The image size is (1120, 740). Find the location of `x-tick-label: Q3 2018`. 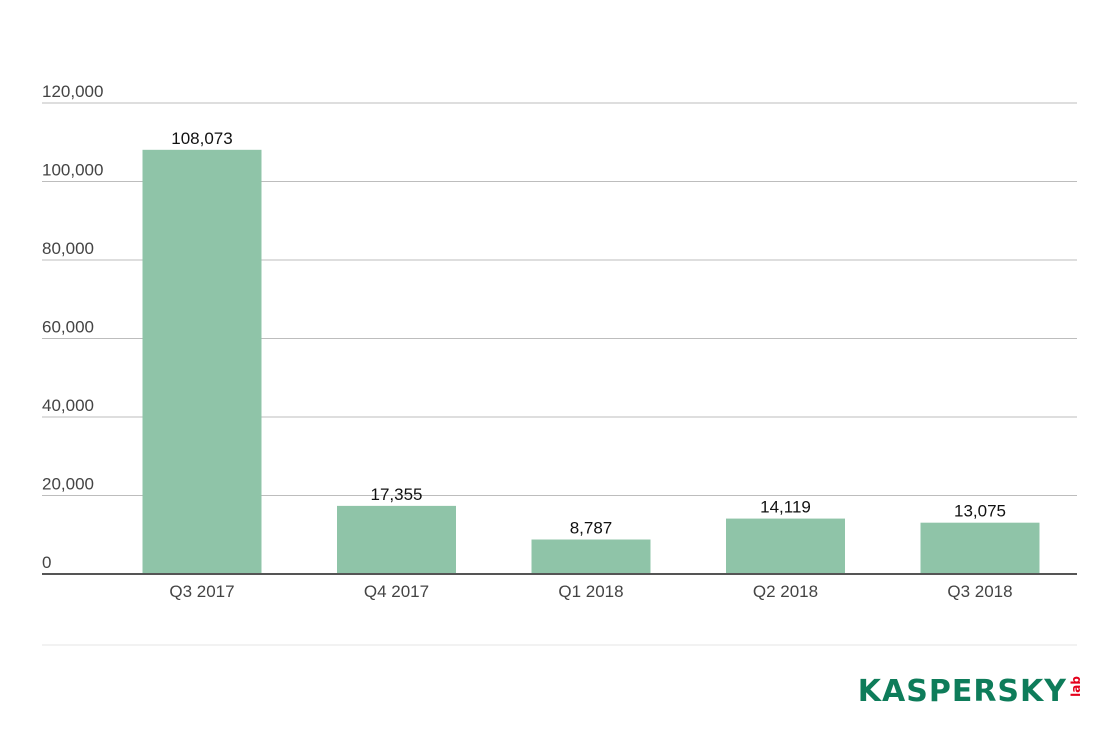

x-tick-label: Q3 2018 is located at coordinates (979, 591).